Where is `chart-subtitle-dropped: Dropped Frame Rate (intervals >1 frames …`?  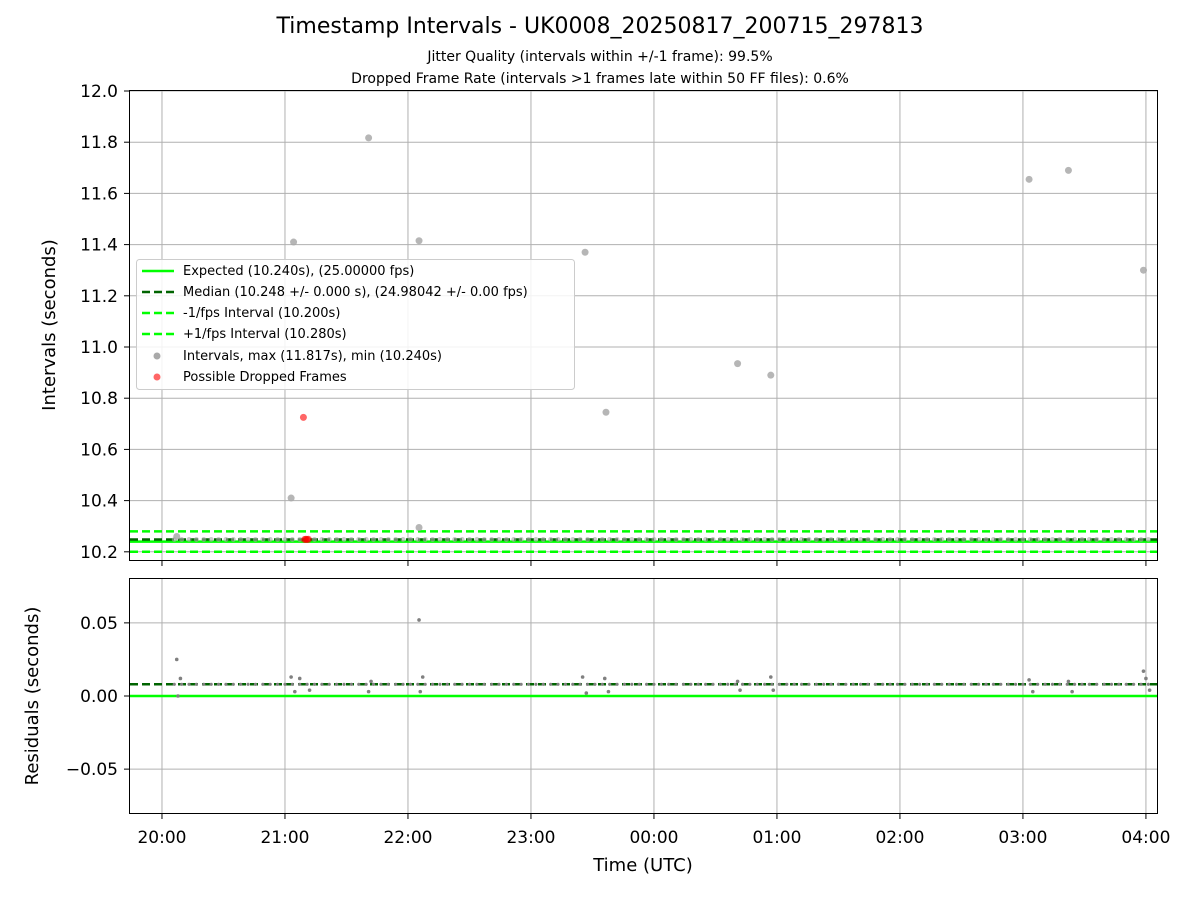 chart-subtitle-dropped: Dropped Frame Rate (intervals >1 frames … is located at coordinates (600, 79).